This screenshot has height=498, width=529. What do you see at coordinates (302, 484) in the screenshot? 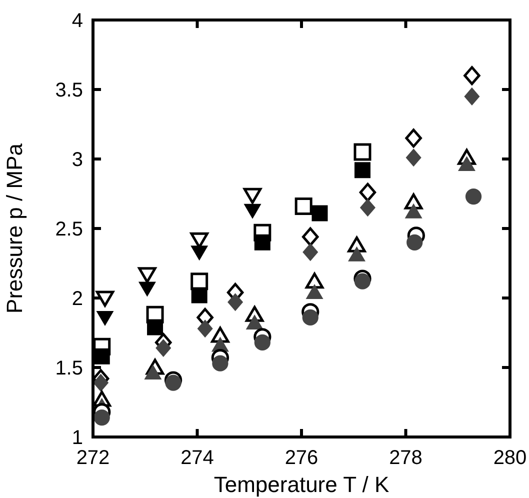
I see `x-axis-title: Temperature T / K` at bounding box center [302, 484].